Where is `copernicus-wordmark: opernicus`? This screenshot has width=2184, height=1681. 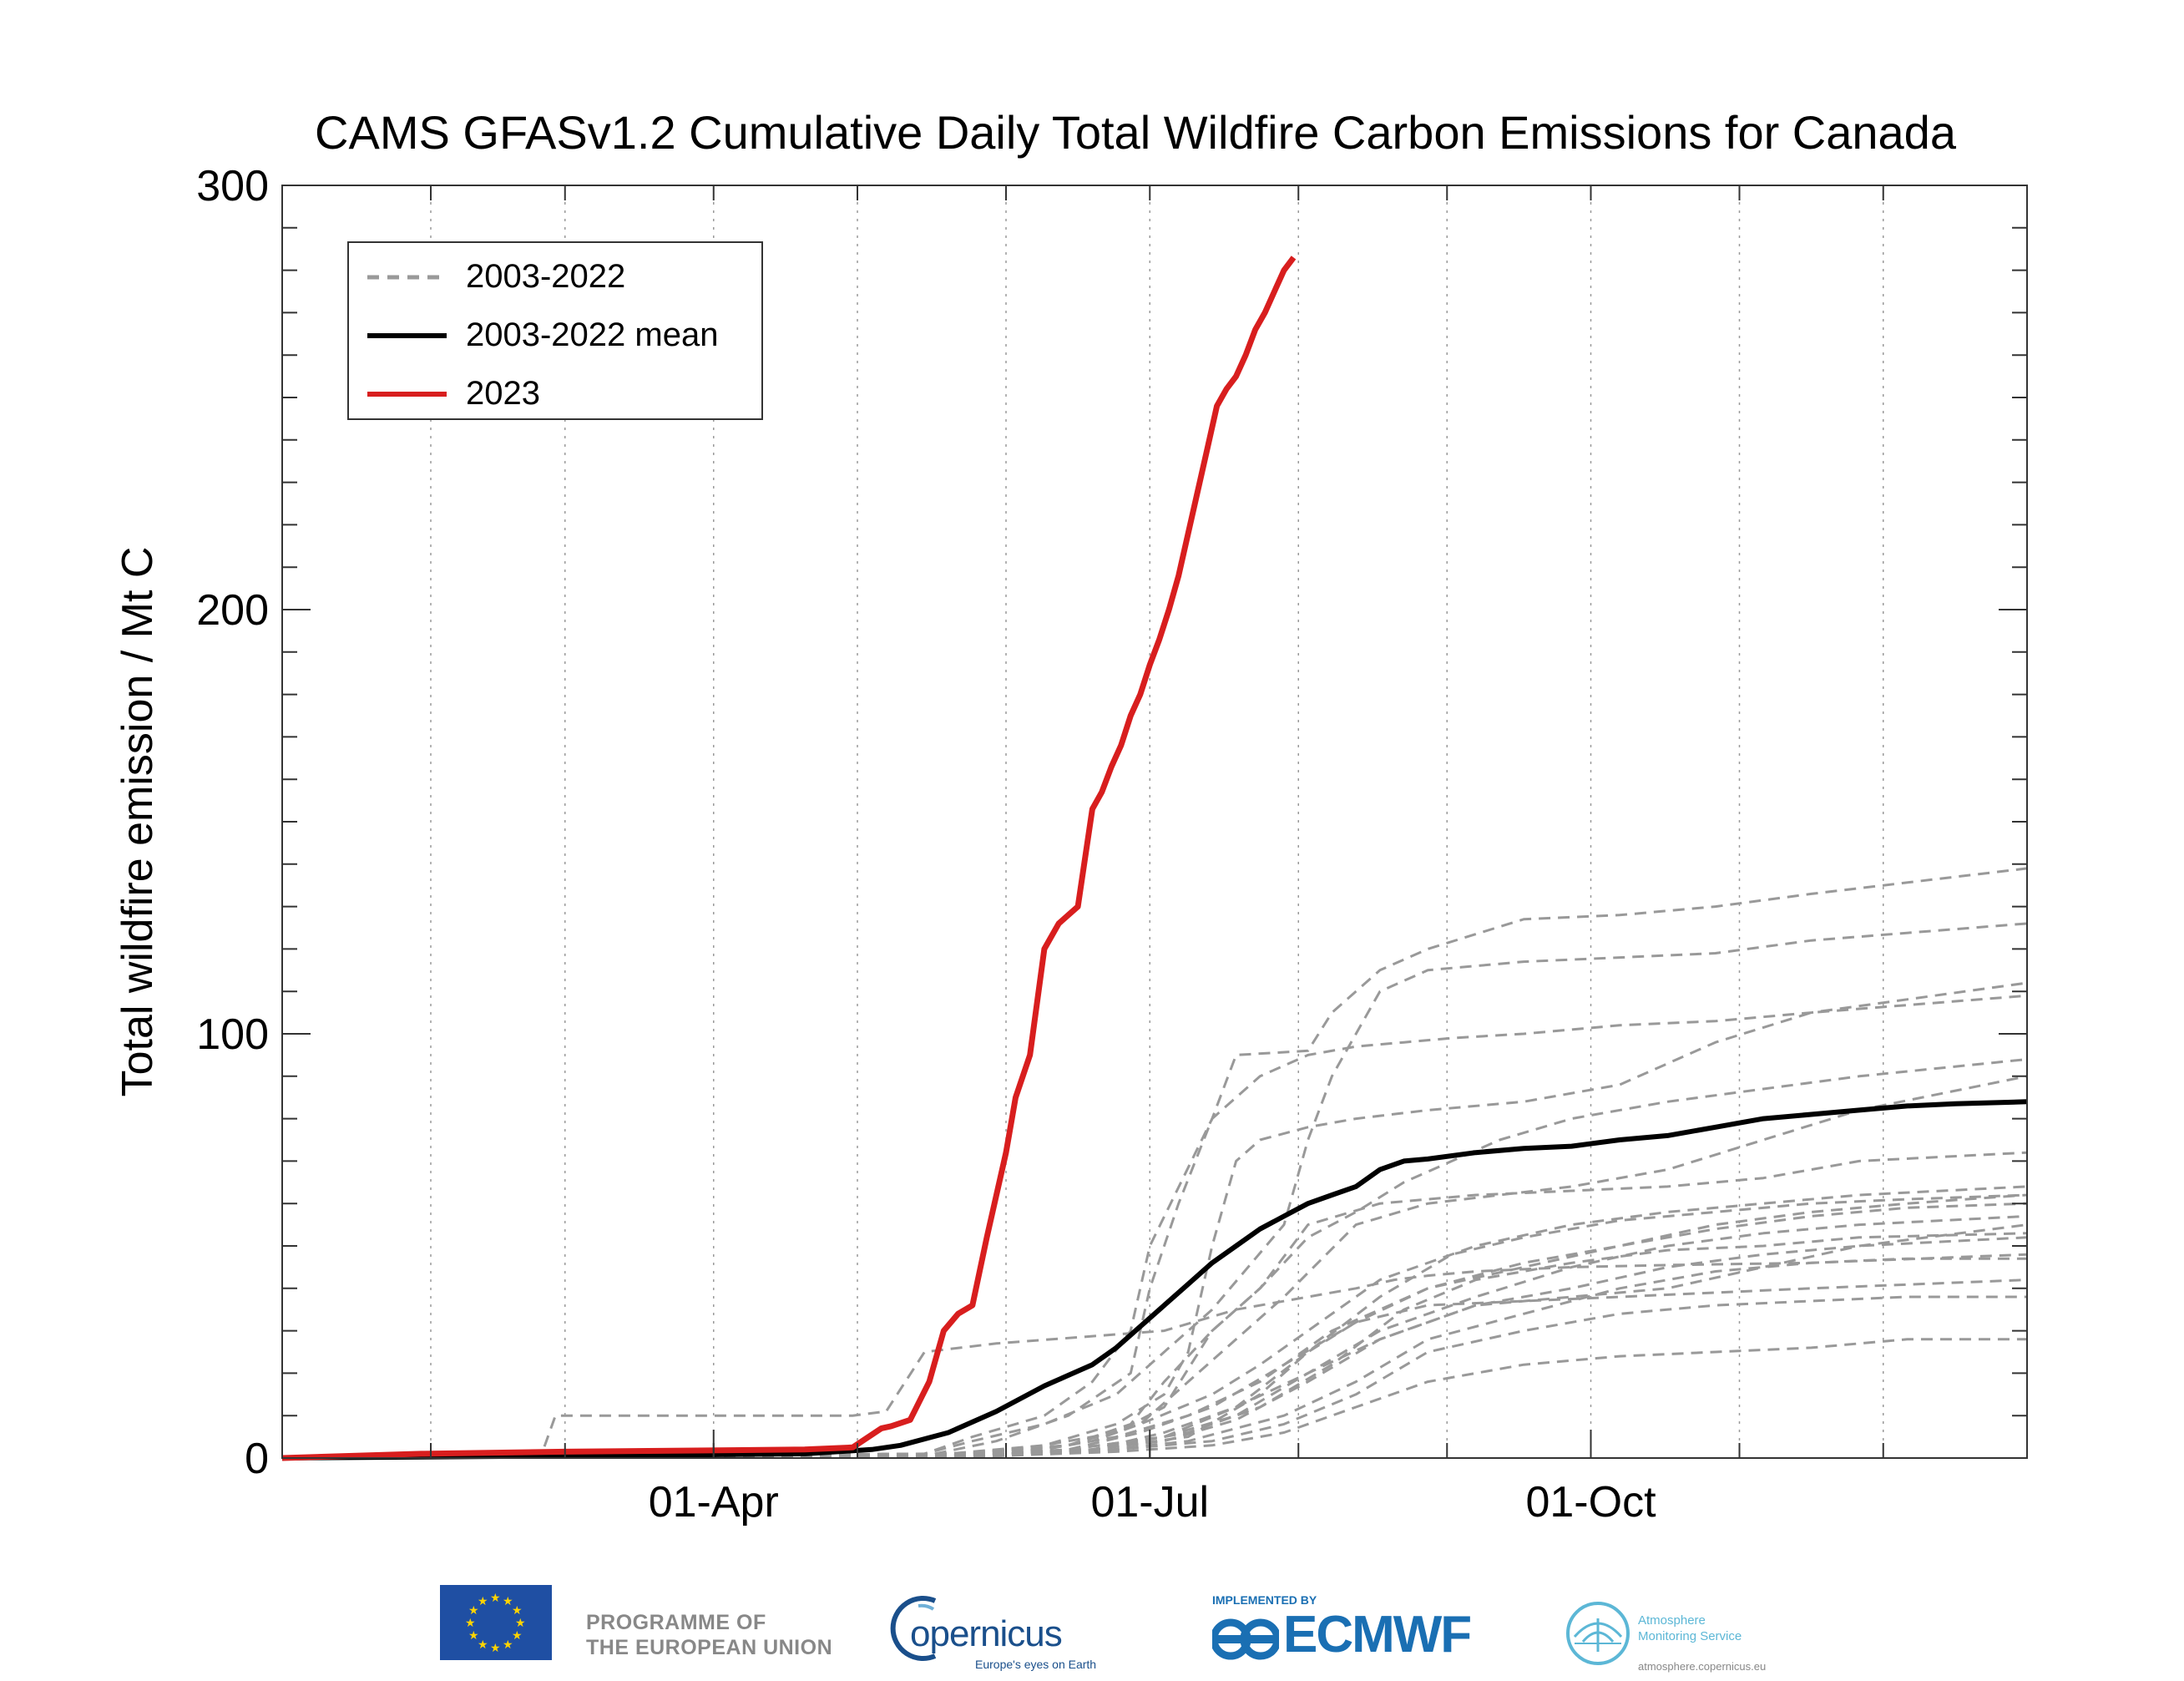 copernicus-wordmark: opernicus is located at coordinates (986, 1633).